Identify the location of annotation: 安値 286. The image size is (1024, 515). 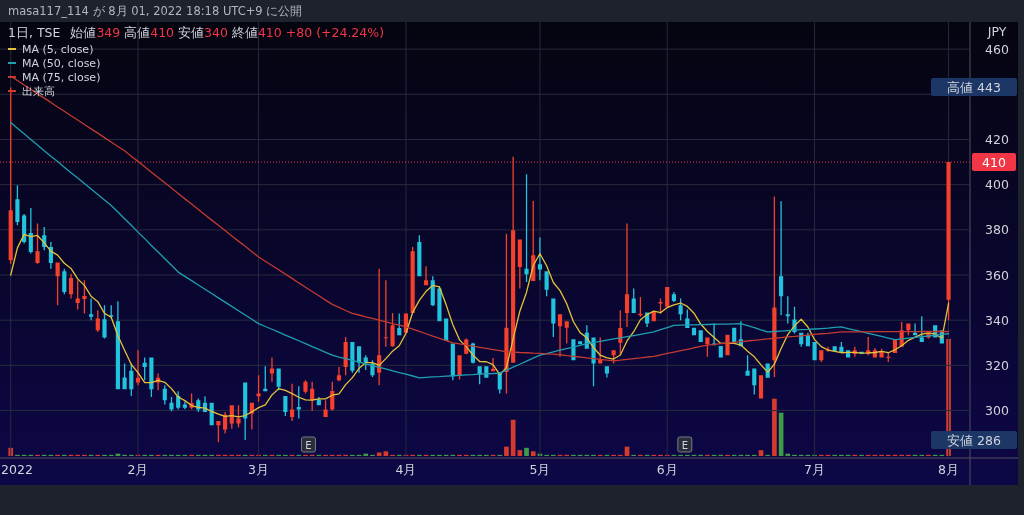
(974, 440).